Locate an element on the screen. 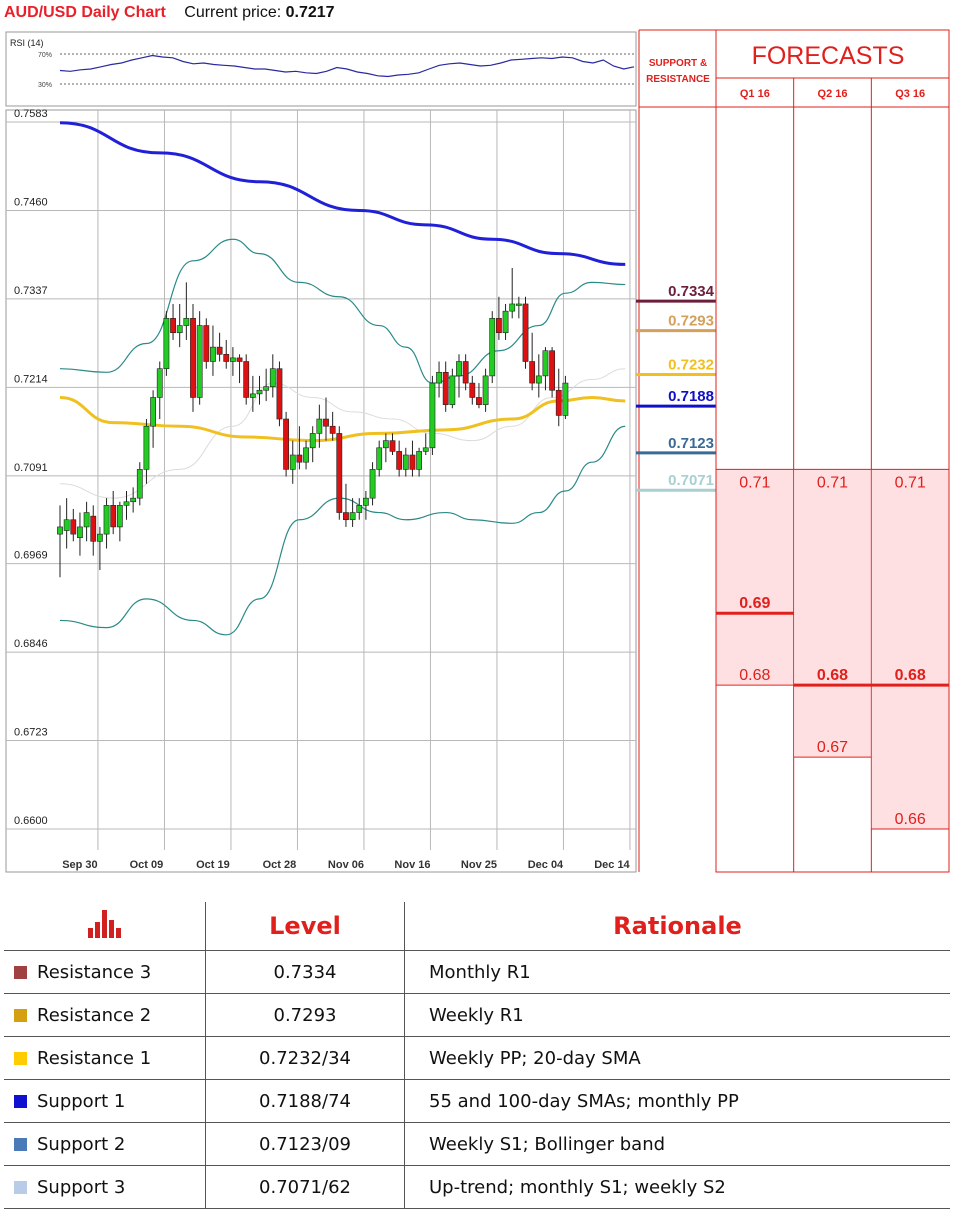  levels-table-header: Level Rationale is located at coordinates (477, 926).